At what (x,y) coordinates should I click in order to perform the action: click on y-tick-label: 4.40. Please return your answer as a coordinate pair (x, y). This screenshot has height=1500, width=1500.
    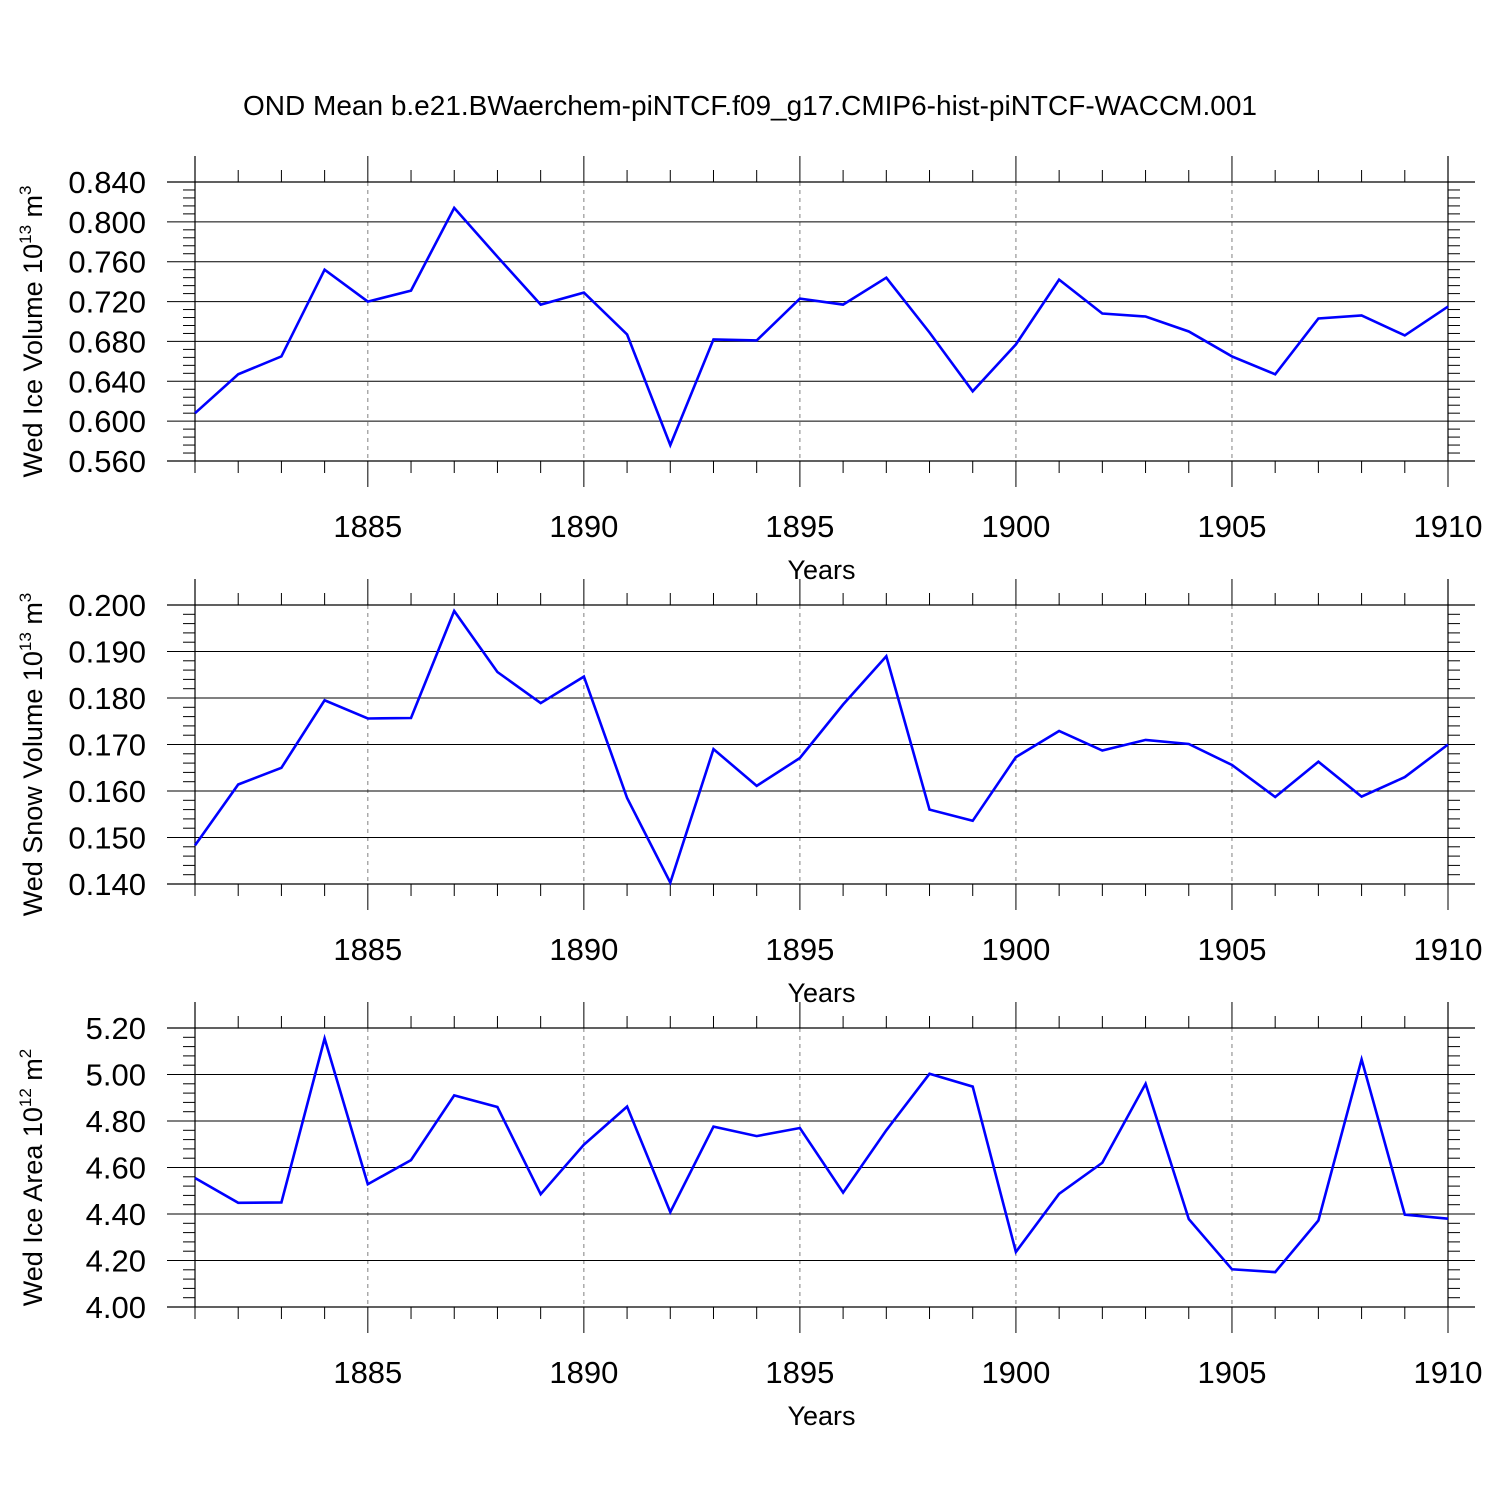
    Looking at the image, I should click on (116, 1214).